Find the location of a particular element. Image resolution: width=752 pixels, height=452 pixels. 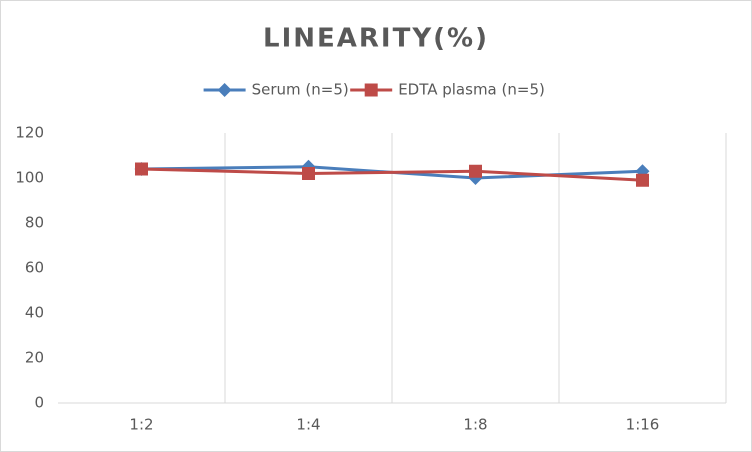

y-tick-label: 20 is located at coordinates (34, 358).